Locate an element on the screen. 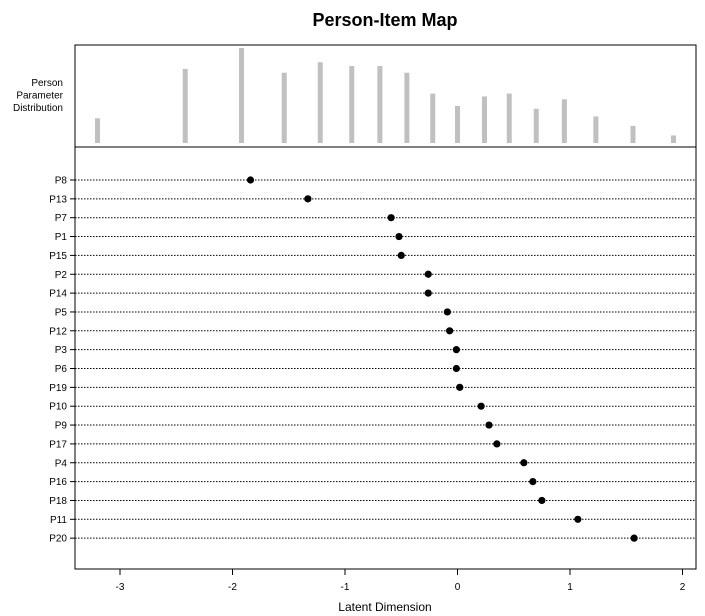 Image resolution: width=705 pixels, height=616 pixels. person-label: P5 is located at coordinates (61, 312).